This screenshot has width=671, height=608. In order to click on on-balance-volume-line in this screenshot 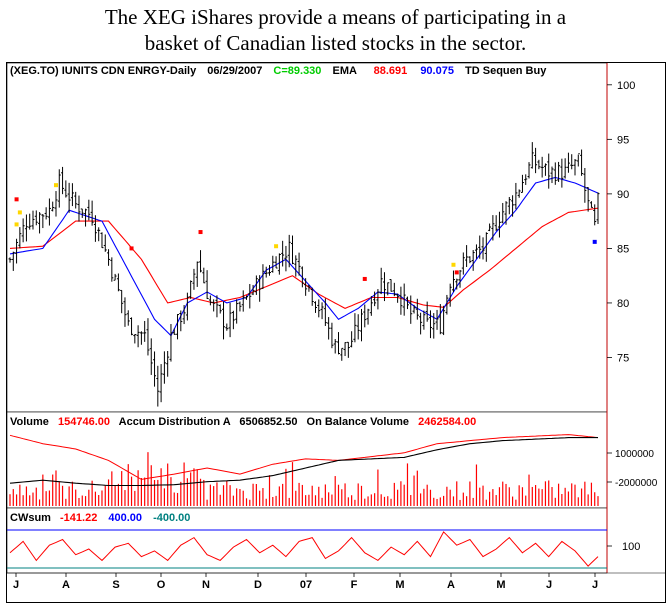, I will do `click(303, 462)`.